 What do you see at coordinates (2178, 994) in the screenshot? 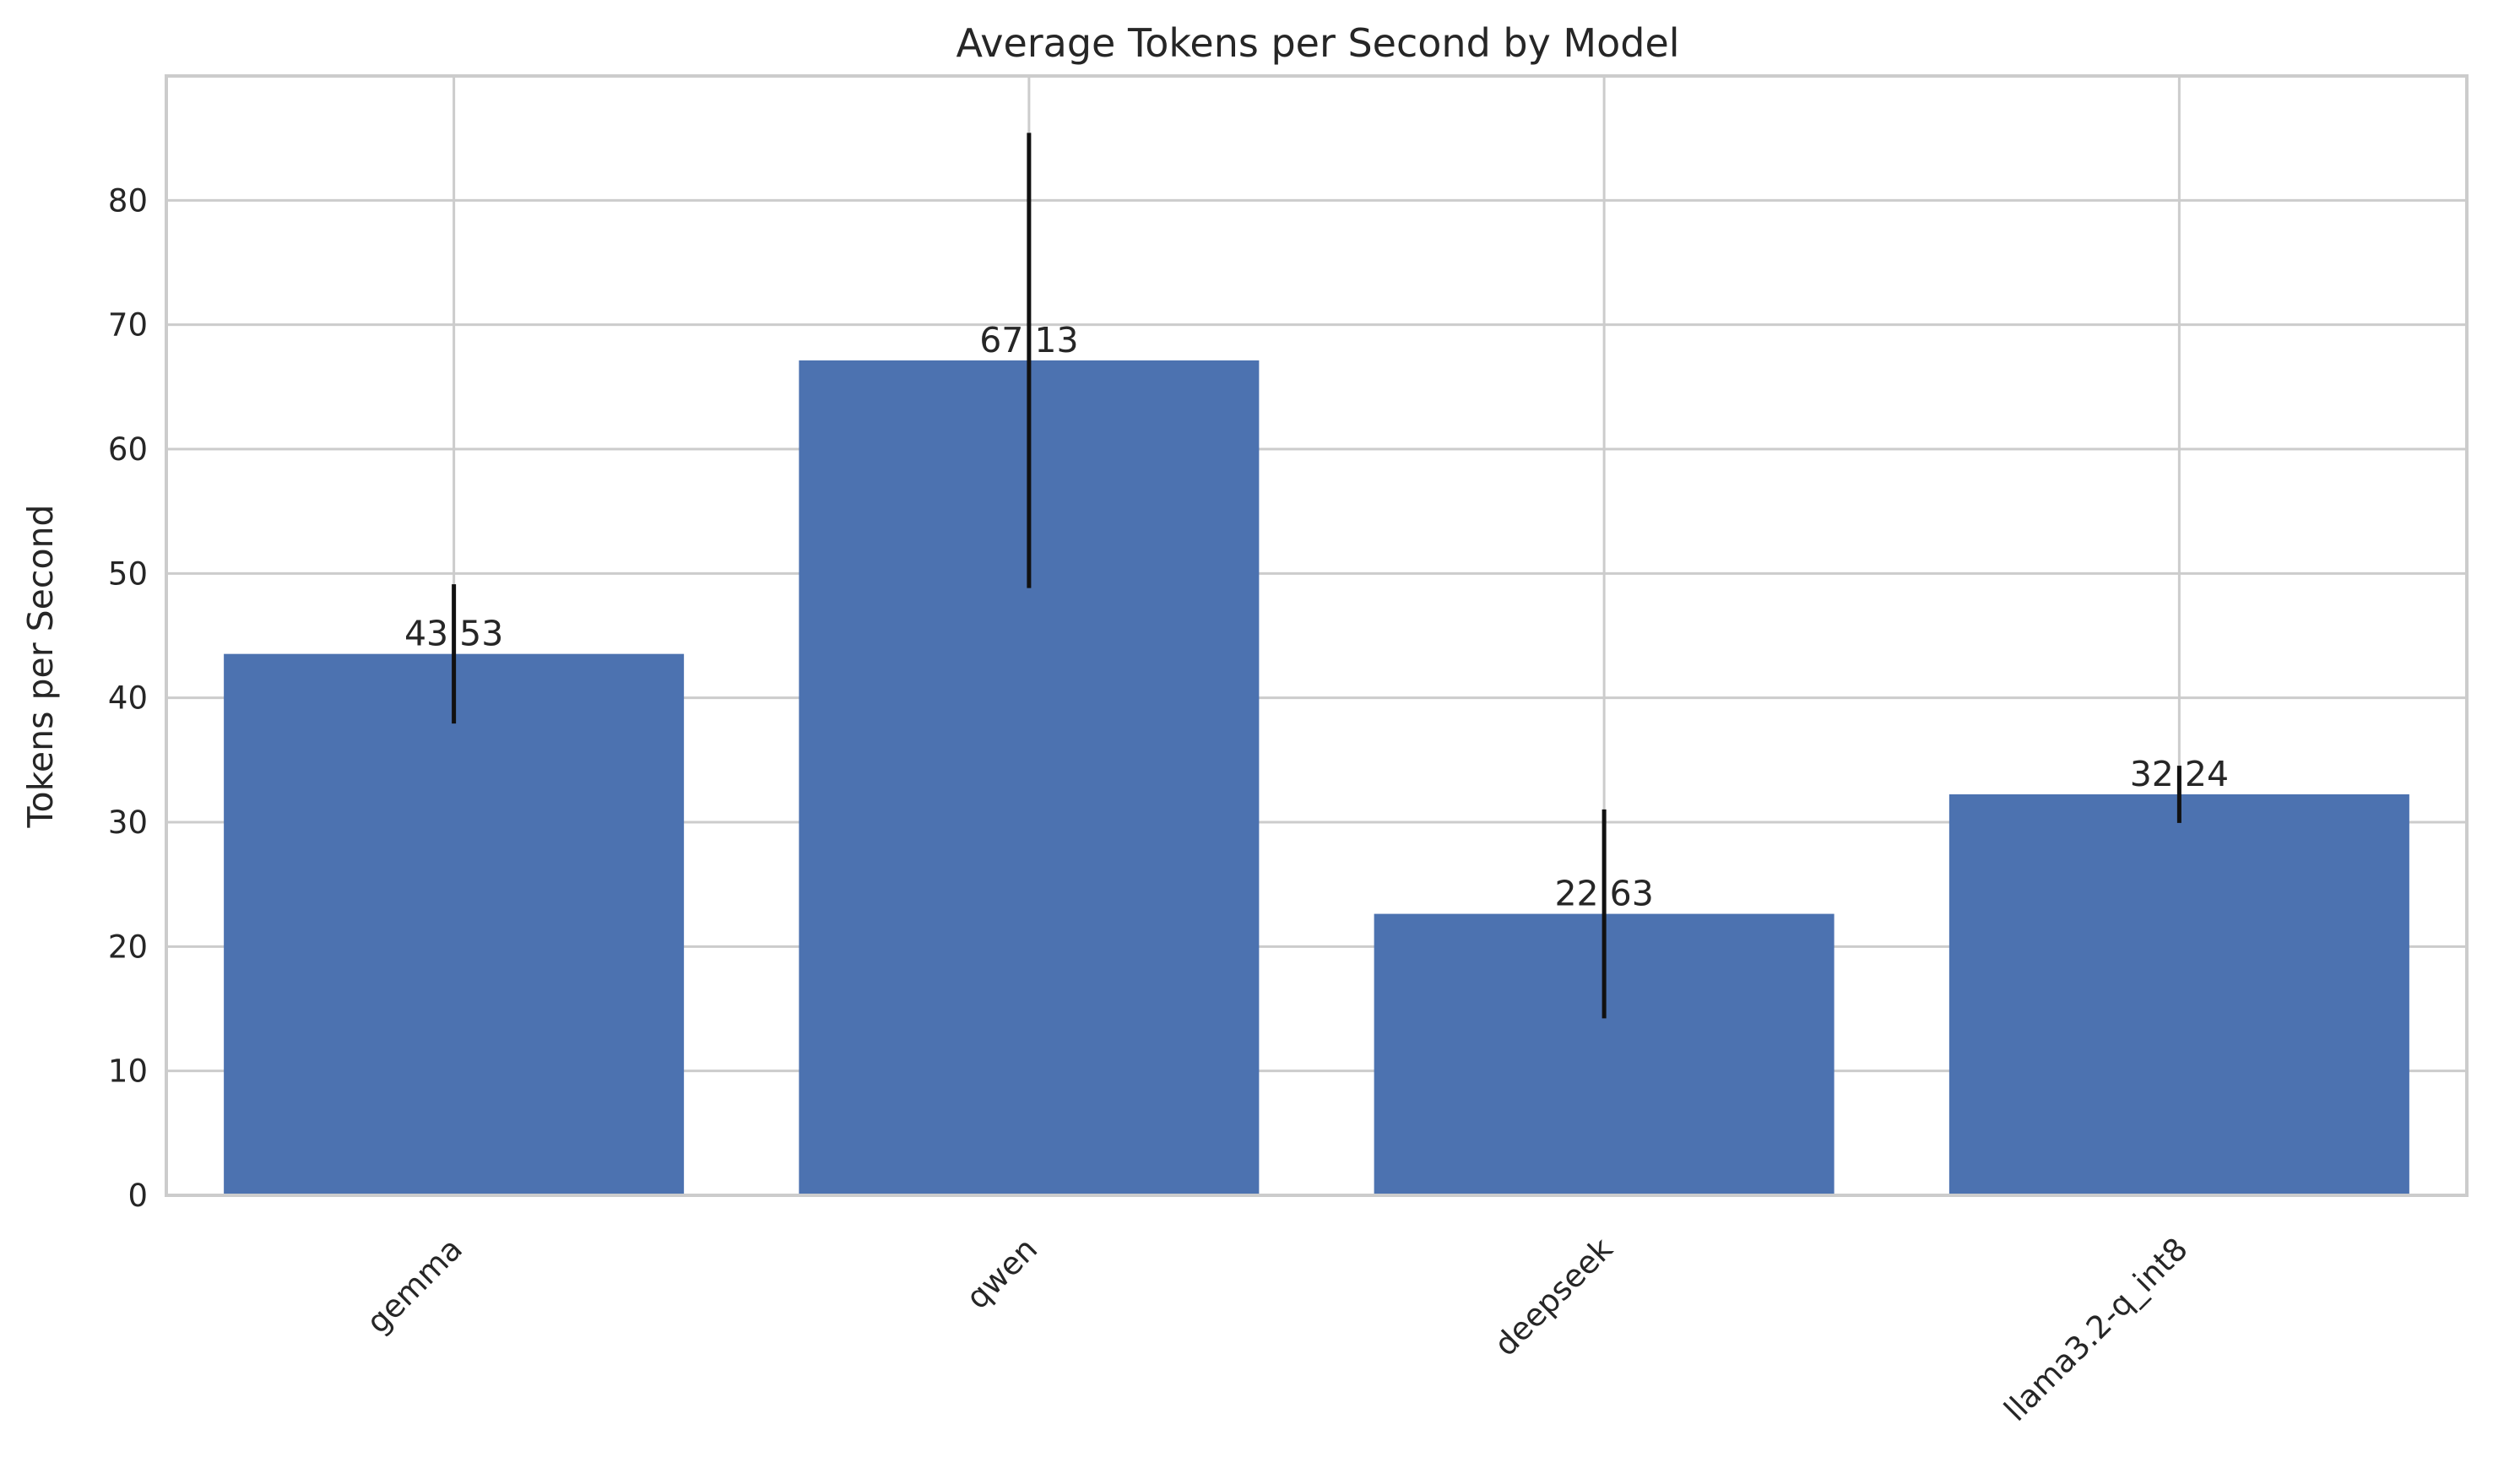
I see `bar-llama3.2-q_int8` at bounding box center [2178, 994].